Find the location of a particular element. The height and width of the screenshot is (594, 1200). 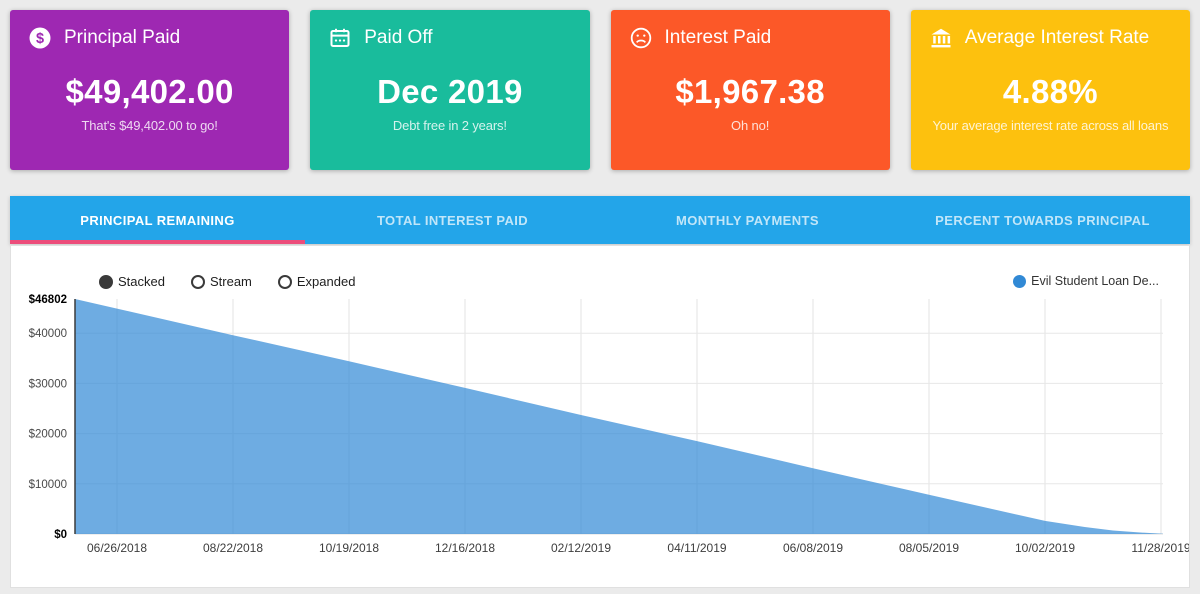

card-subtitle: That's $49,402.00 to go! is located at coordinates (149, 125).